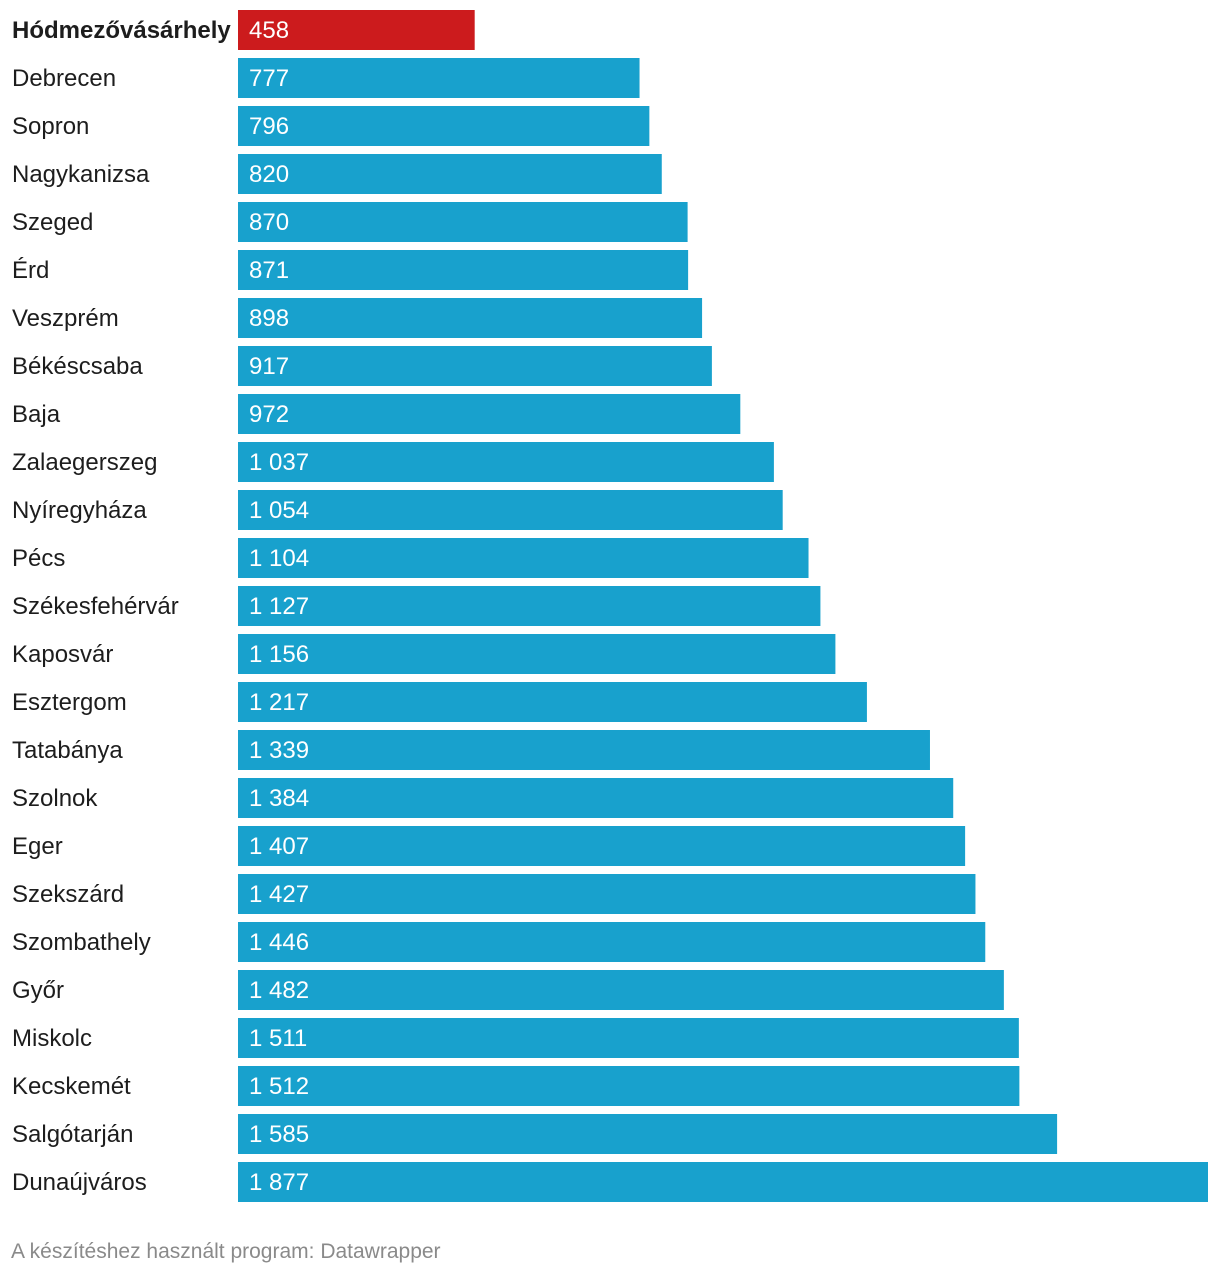 The height and width of the screenshot is (1278, 1220). What do you see at coordinates (279, 606) in the screenshot?
I see `value-label: 1 127` at bounding box center [279, 606].